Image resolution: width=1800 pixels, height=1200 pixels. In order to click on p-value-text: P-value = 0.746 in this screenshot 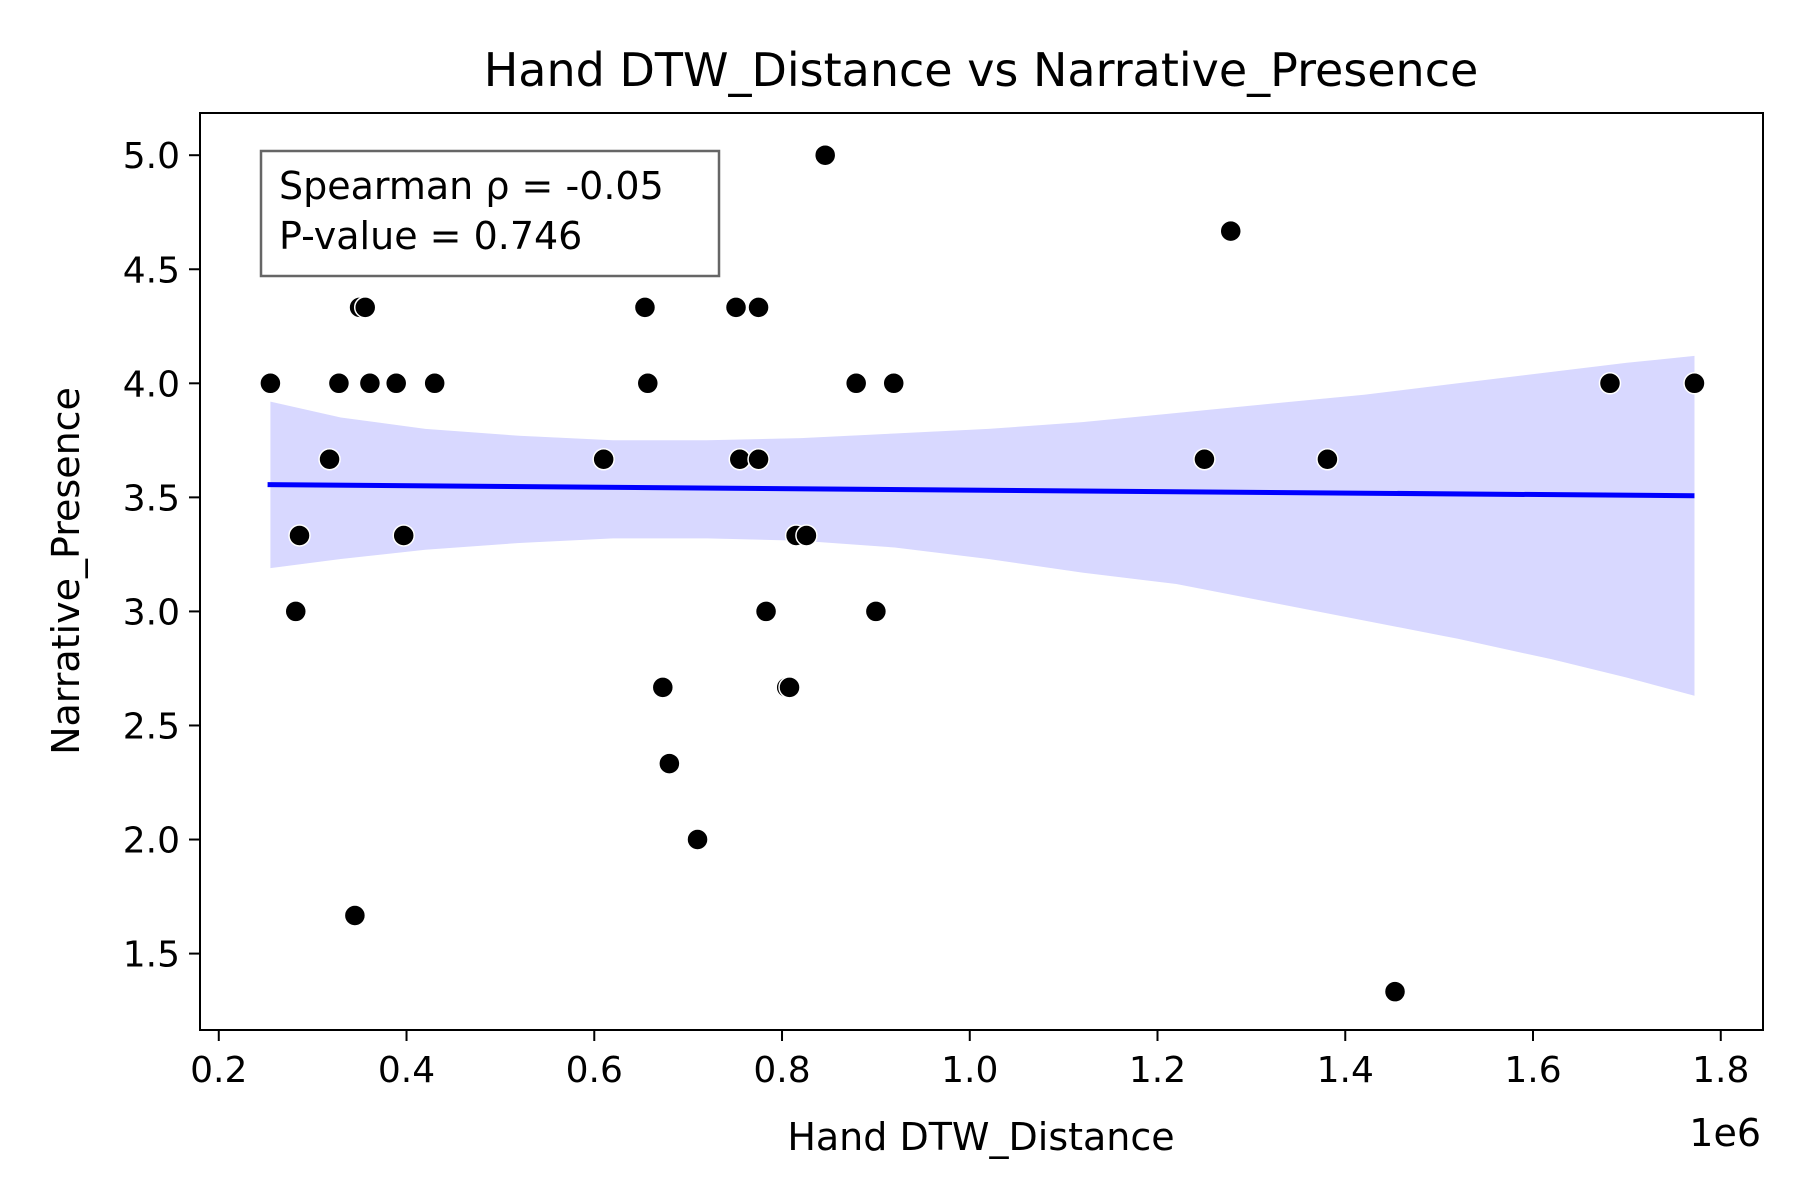, I will do `click(430, 236)`.